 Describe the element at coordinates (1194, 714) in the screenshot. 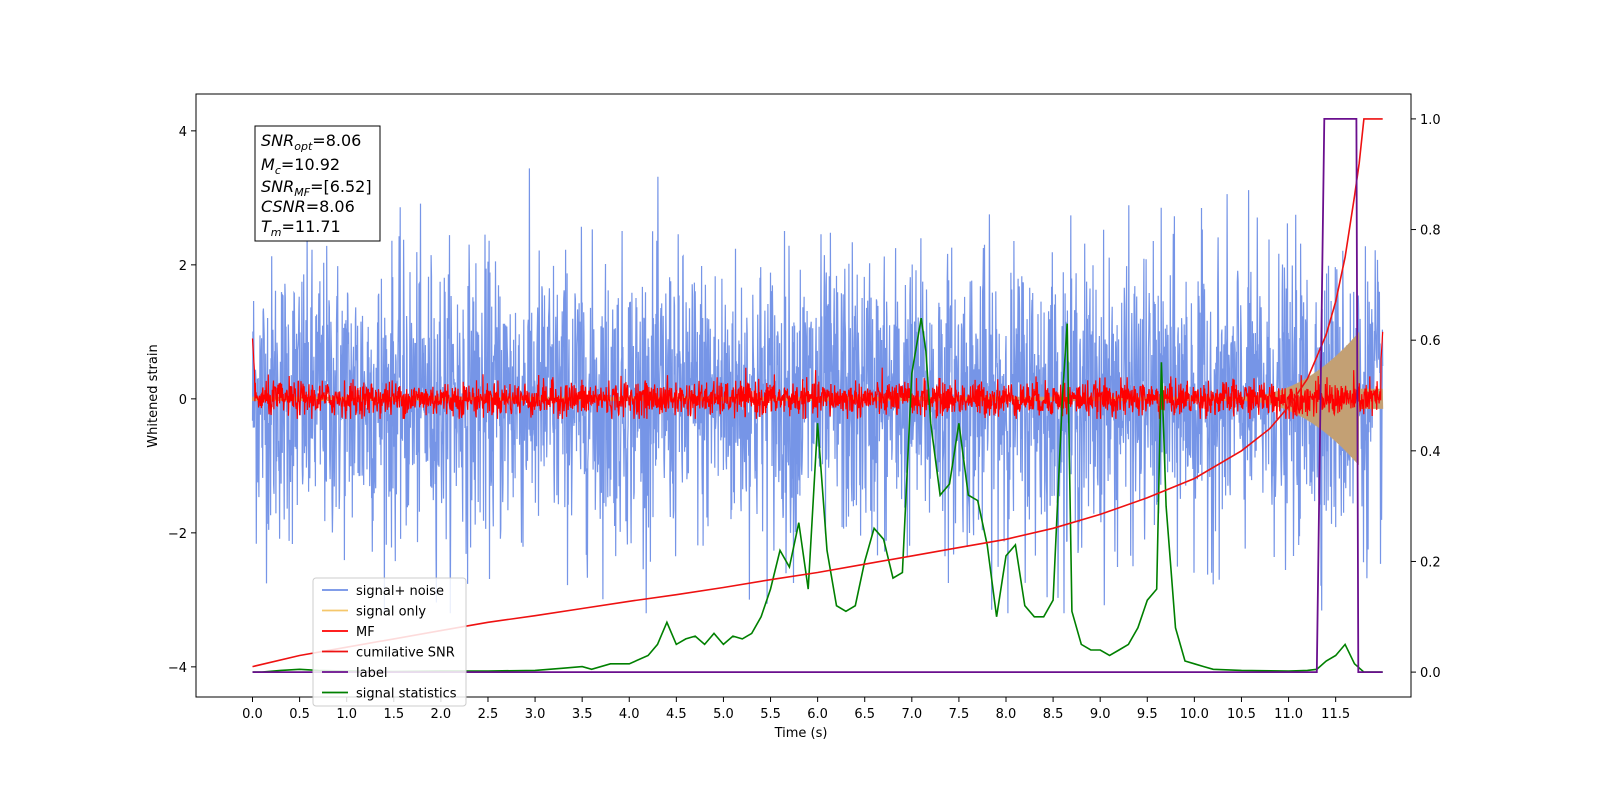

I see `x-tick-label: 10.0` at that location.